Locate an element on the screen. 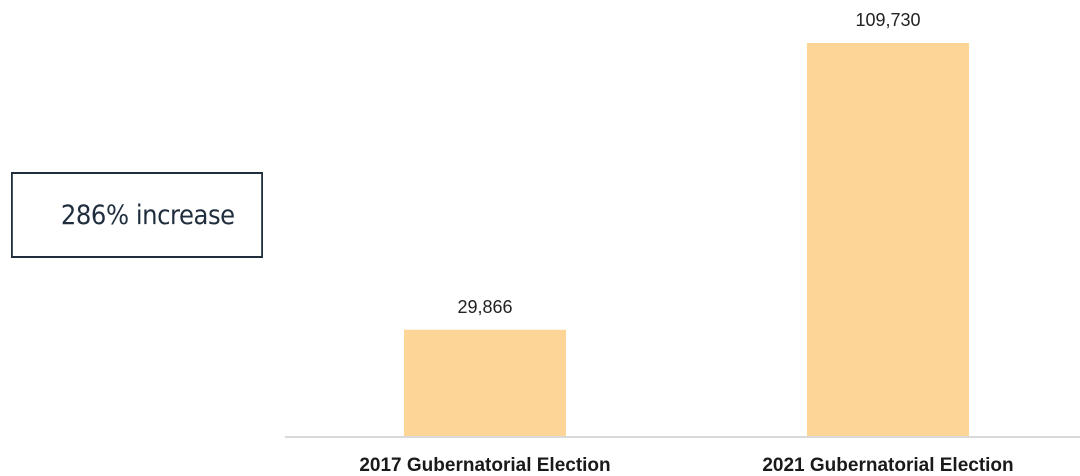 The height and width of the screenshot is (476, 1080). increase-callout-box: 286% increase is located at coordinates (137, 215).